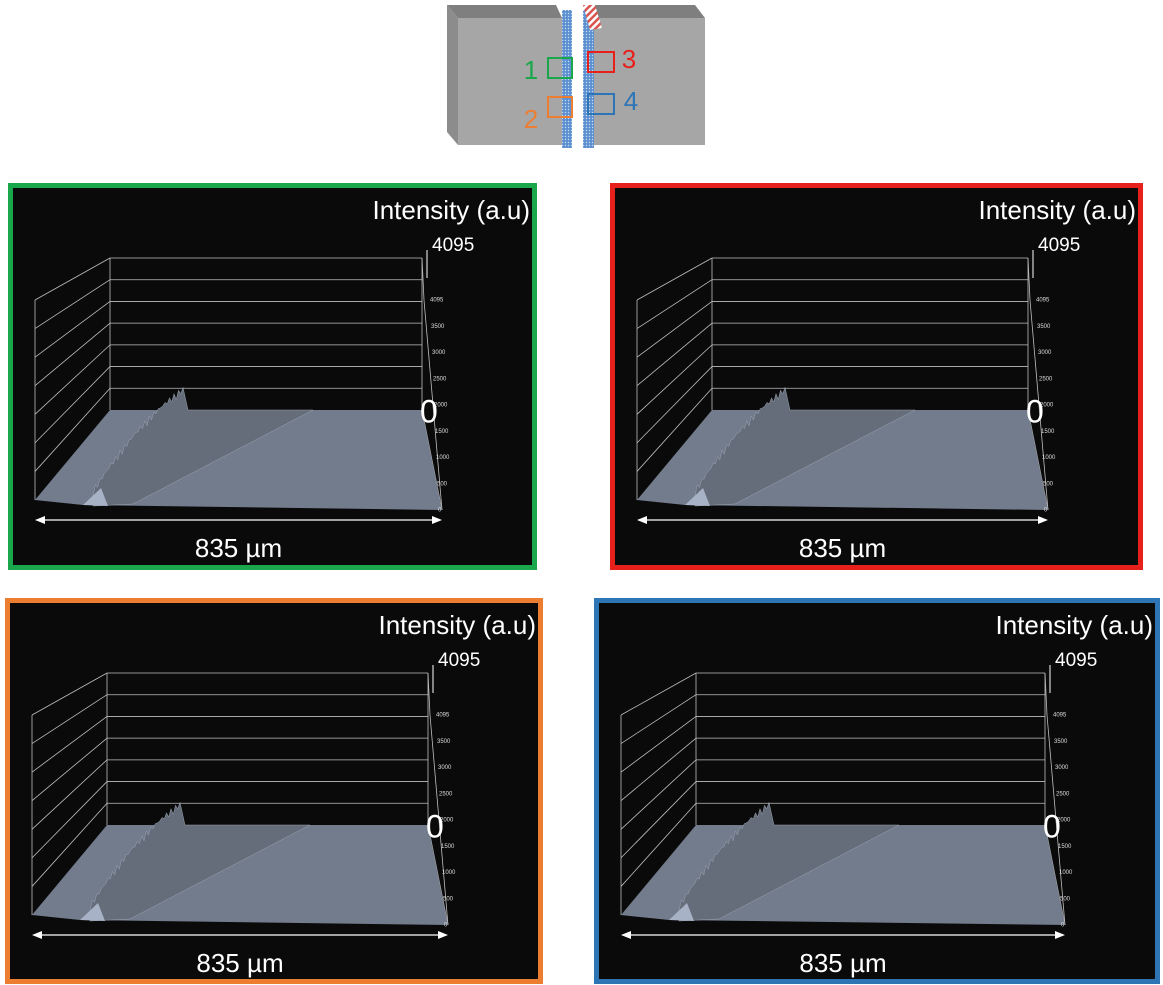 This screenshot has height=985, width=1163. What do you see at coordinates (631, 101) in the screenshot?
I see `region-label: 4` at bounding box center [631, 101].